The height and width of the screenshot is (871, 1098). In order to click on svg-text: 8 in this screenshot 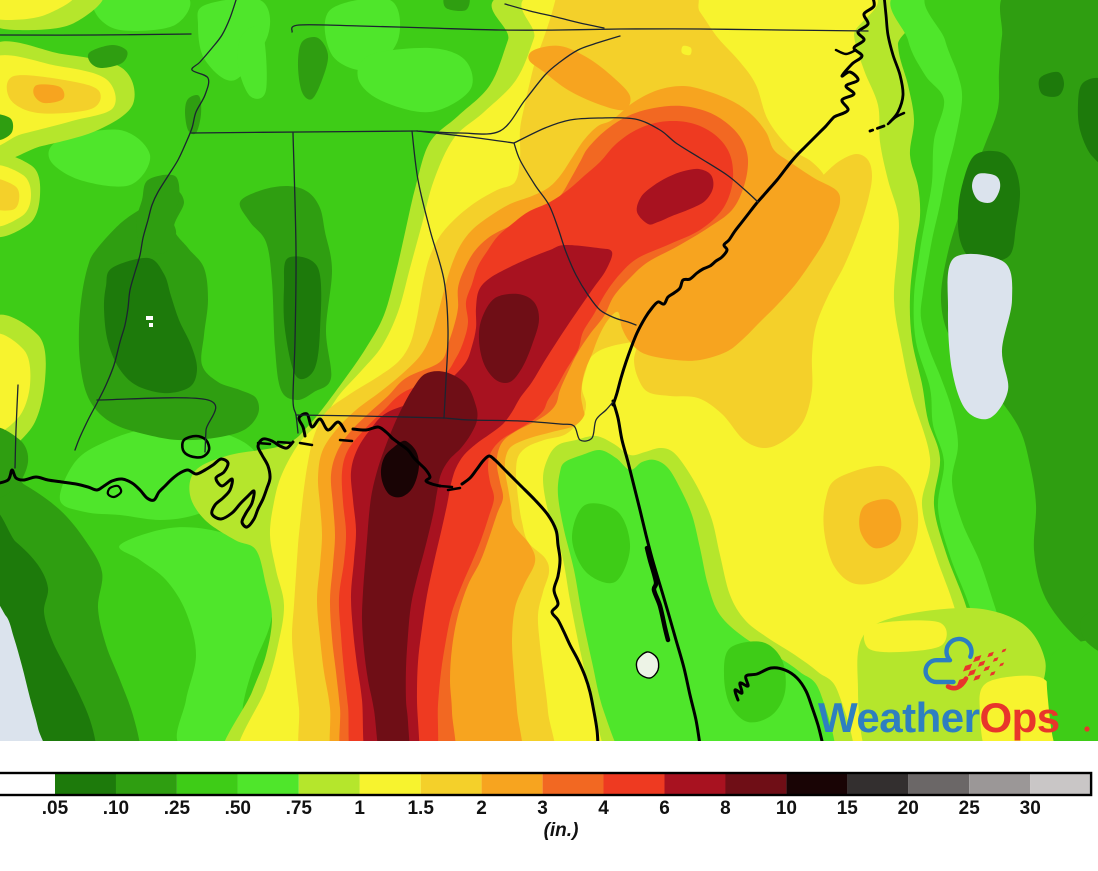, I will do `click(725, 808)`.